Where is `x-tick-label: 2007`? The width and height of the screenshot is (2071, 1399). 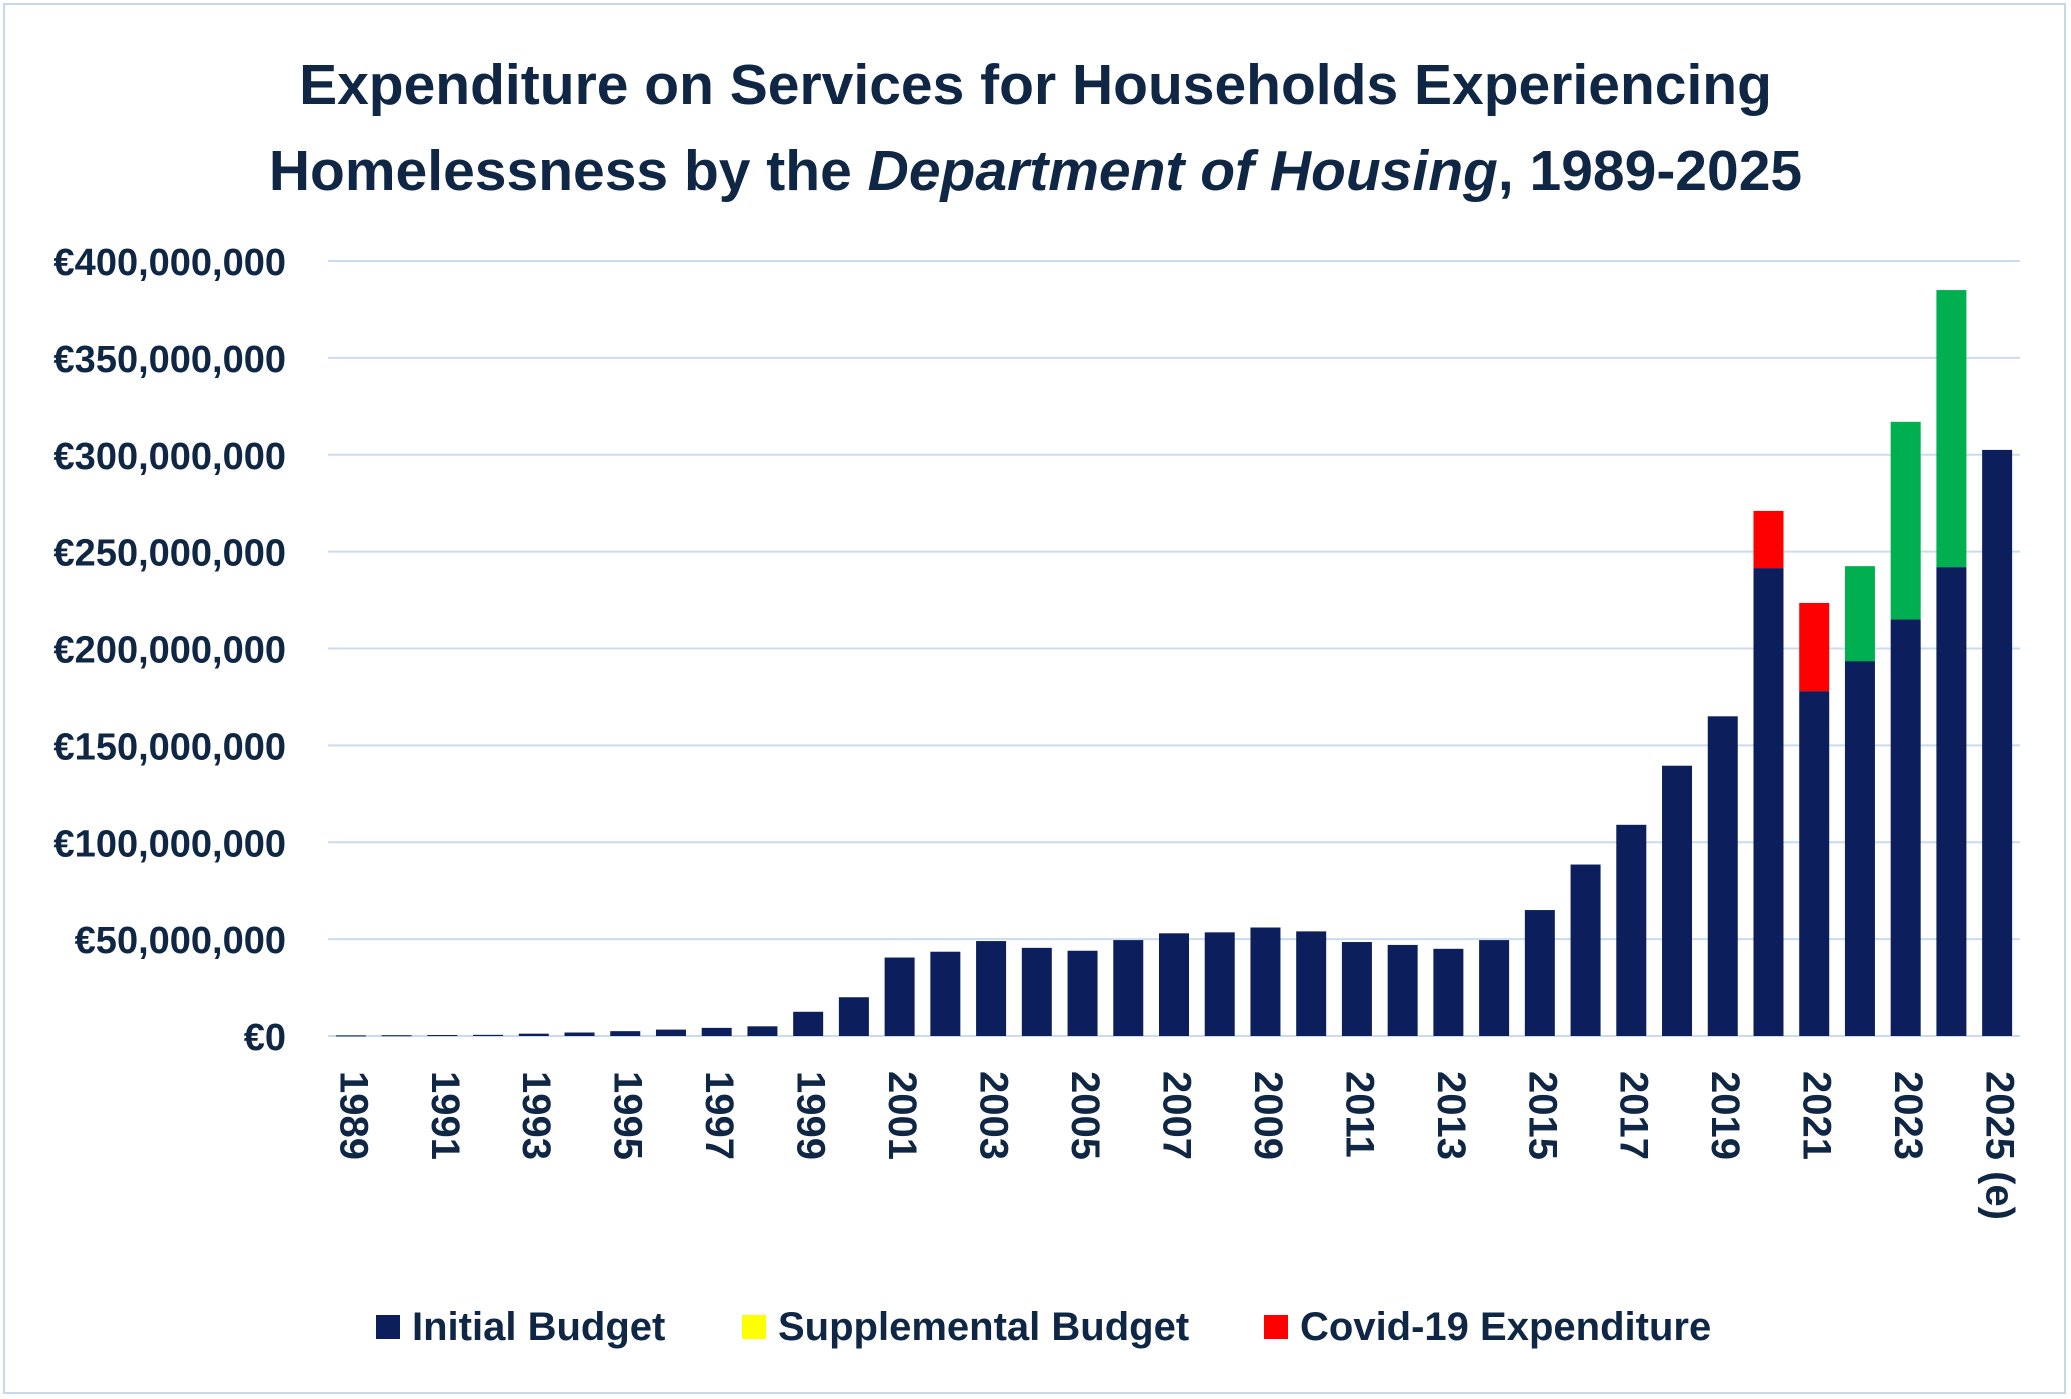 x-tick-label: 2007 is located at coordinates (1176, 1115).